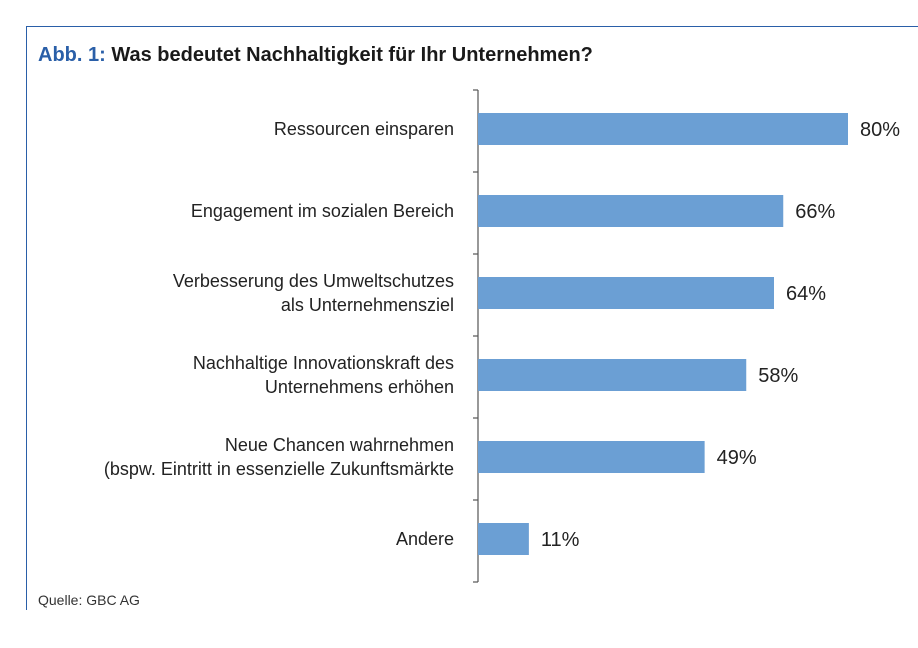 The height and width of the screenshot is (648, 918). Describe the element at coordinates (359, 387) in the screenshot. I see `category-label: Unternehmens erhöhen` at that location.